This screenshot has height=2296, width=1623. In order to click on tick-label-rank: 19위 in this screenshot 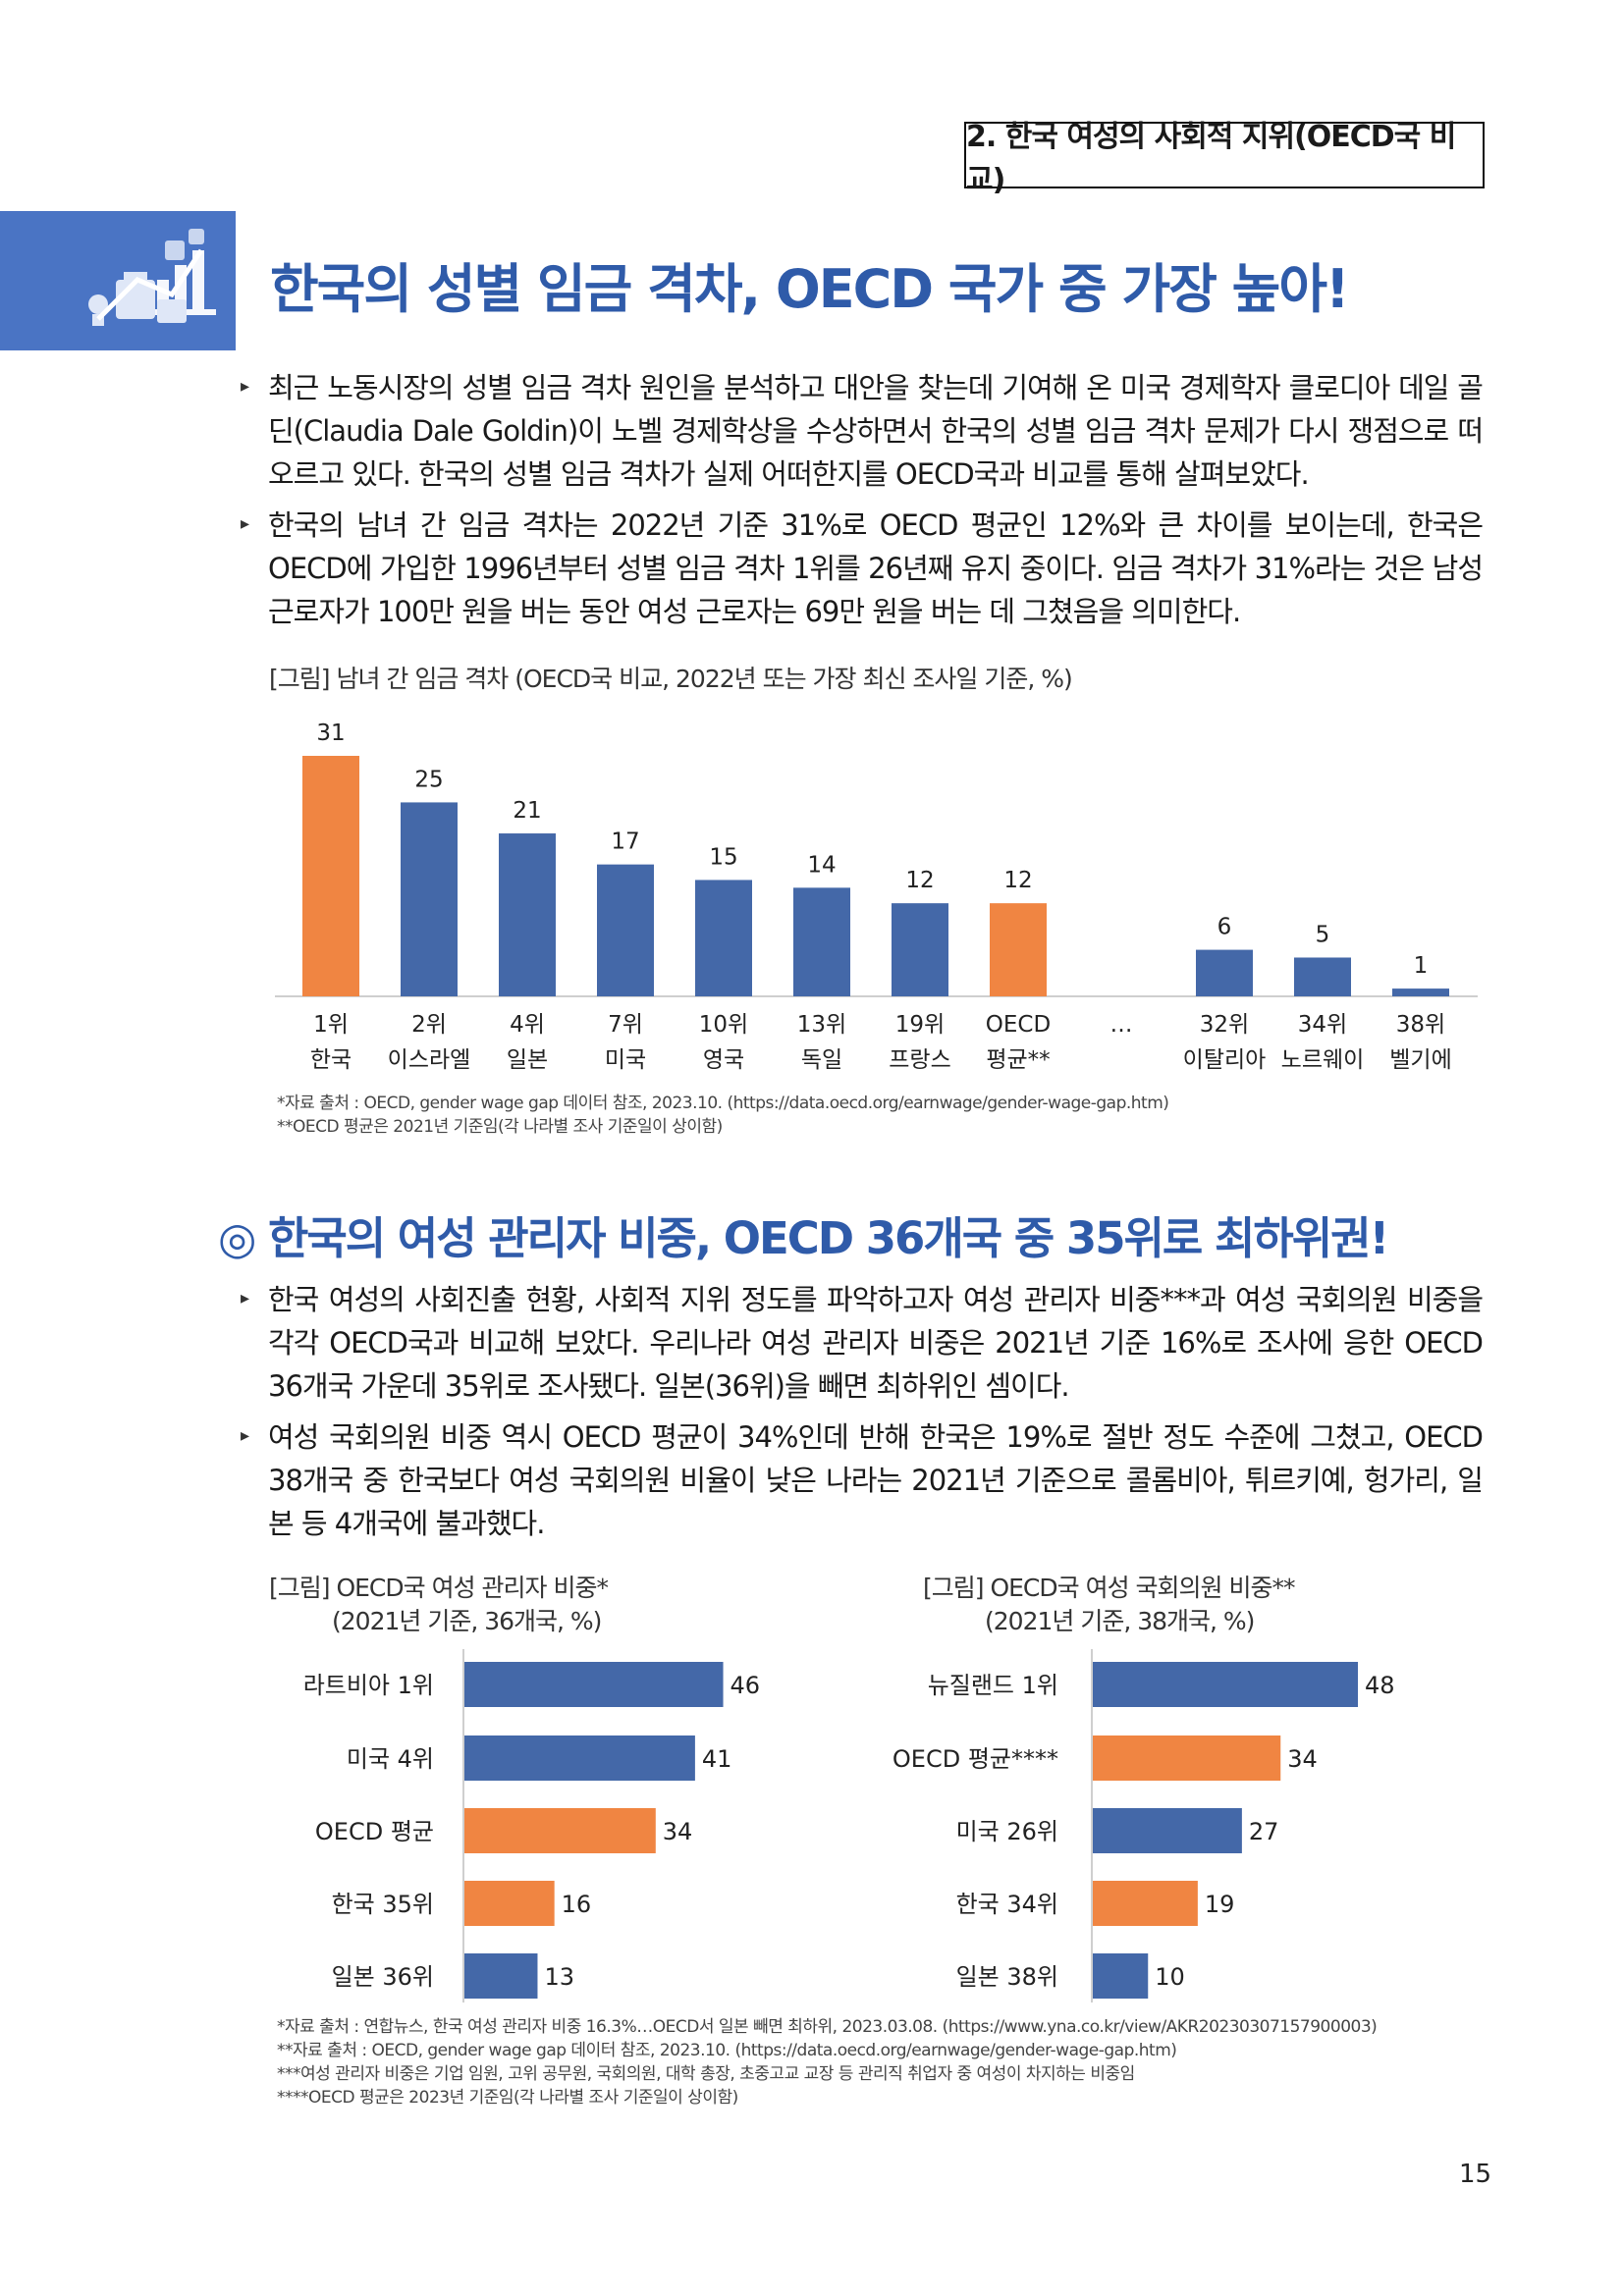, I will do `click(920, 1025)`.